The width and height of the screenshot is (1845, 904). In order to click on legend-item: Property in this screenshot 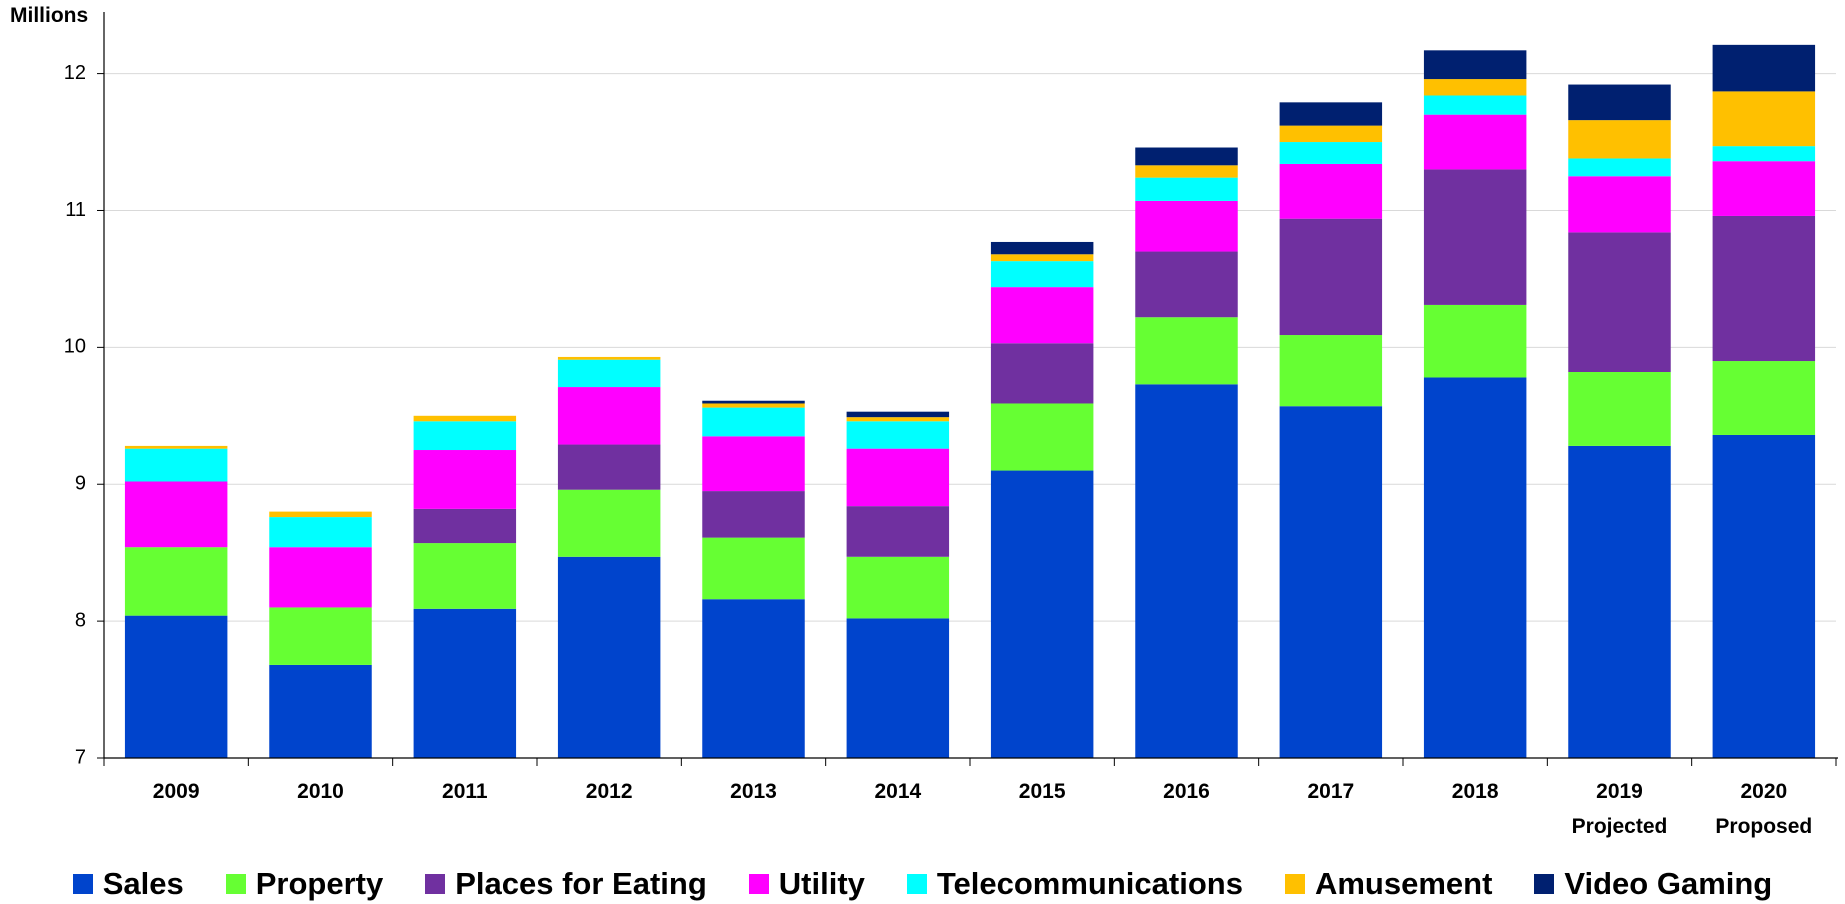, I will do `click(304, 884)`.